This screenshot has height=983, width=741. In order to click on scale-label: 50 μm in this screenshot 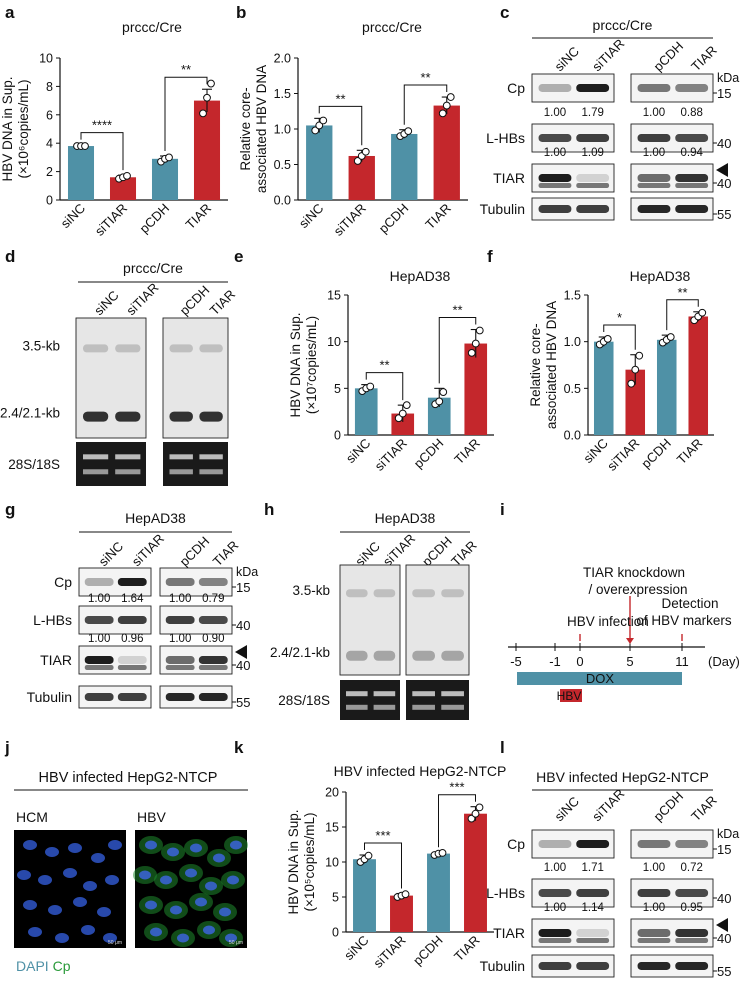, I will do `click(115, 943)`.